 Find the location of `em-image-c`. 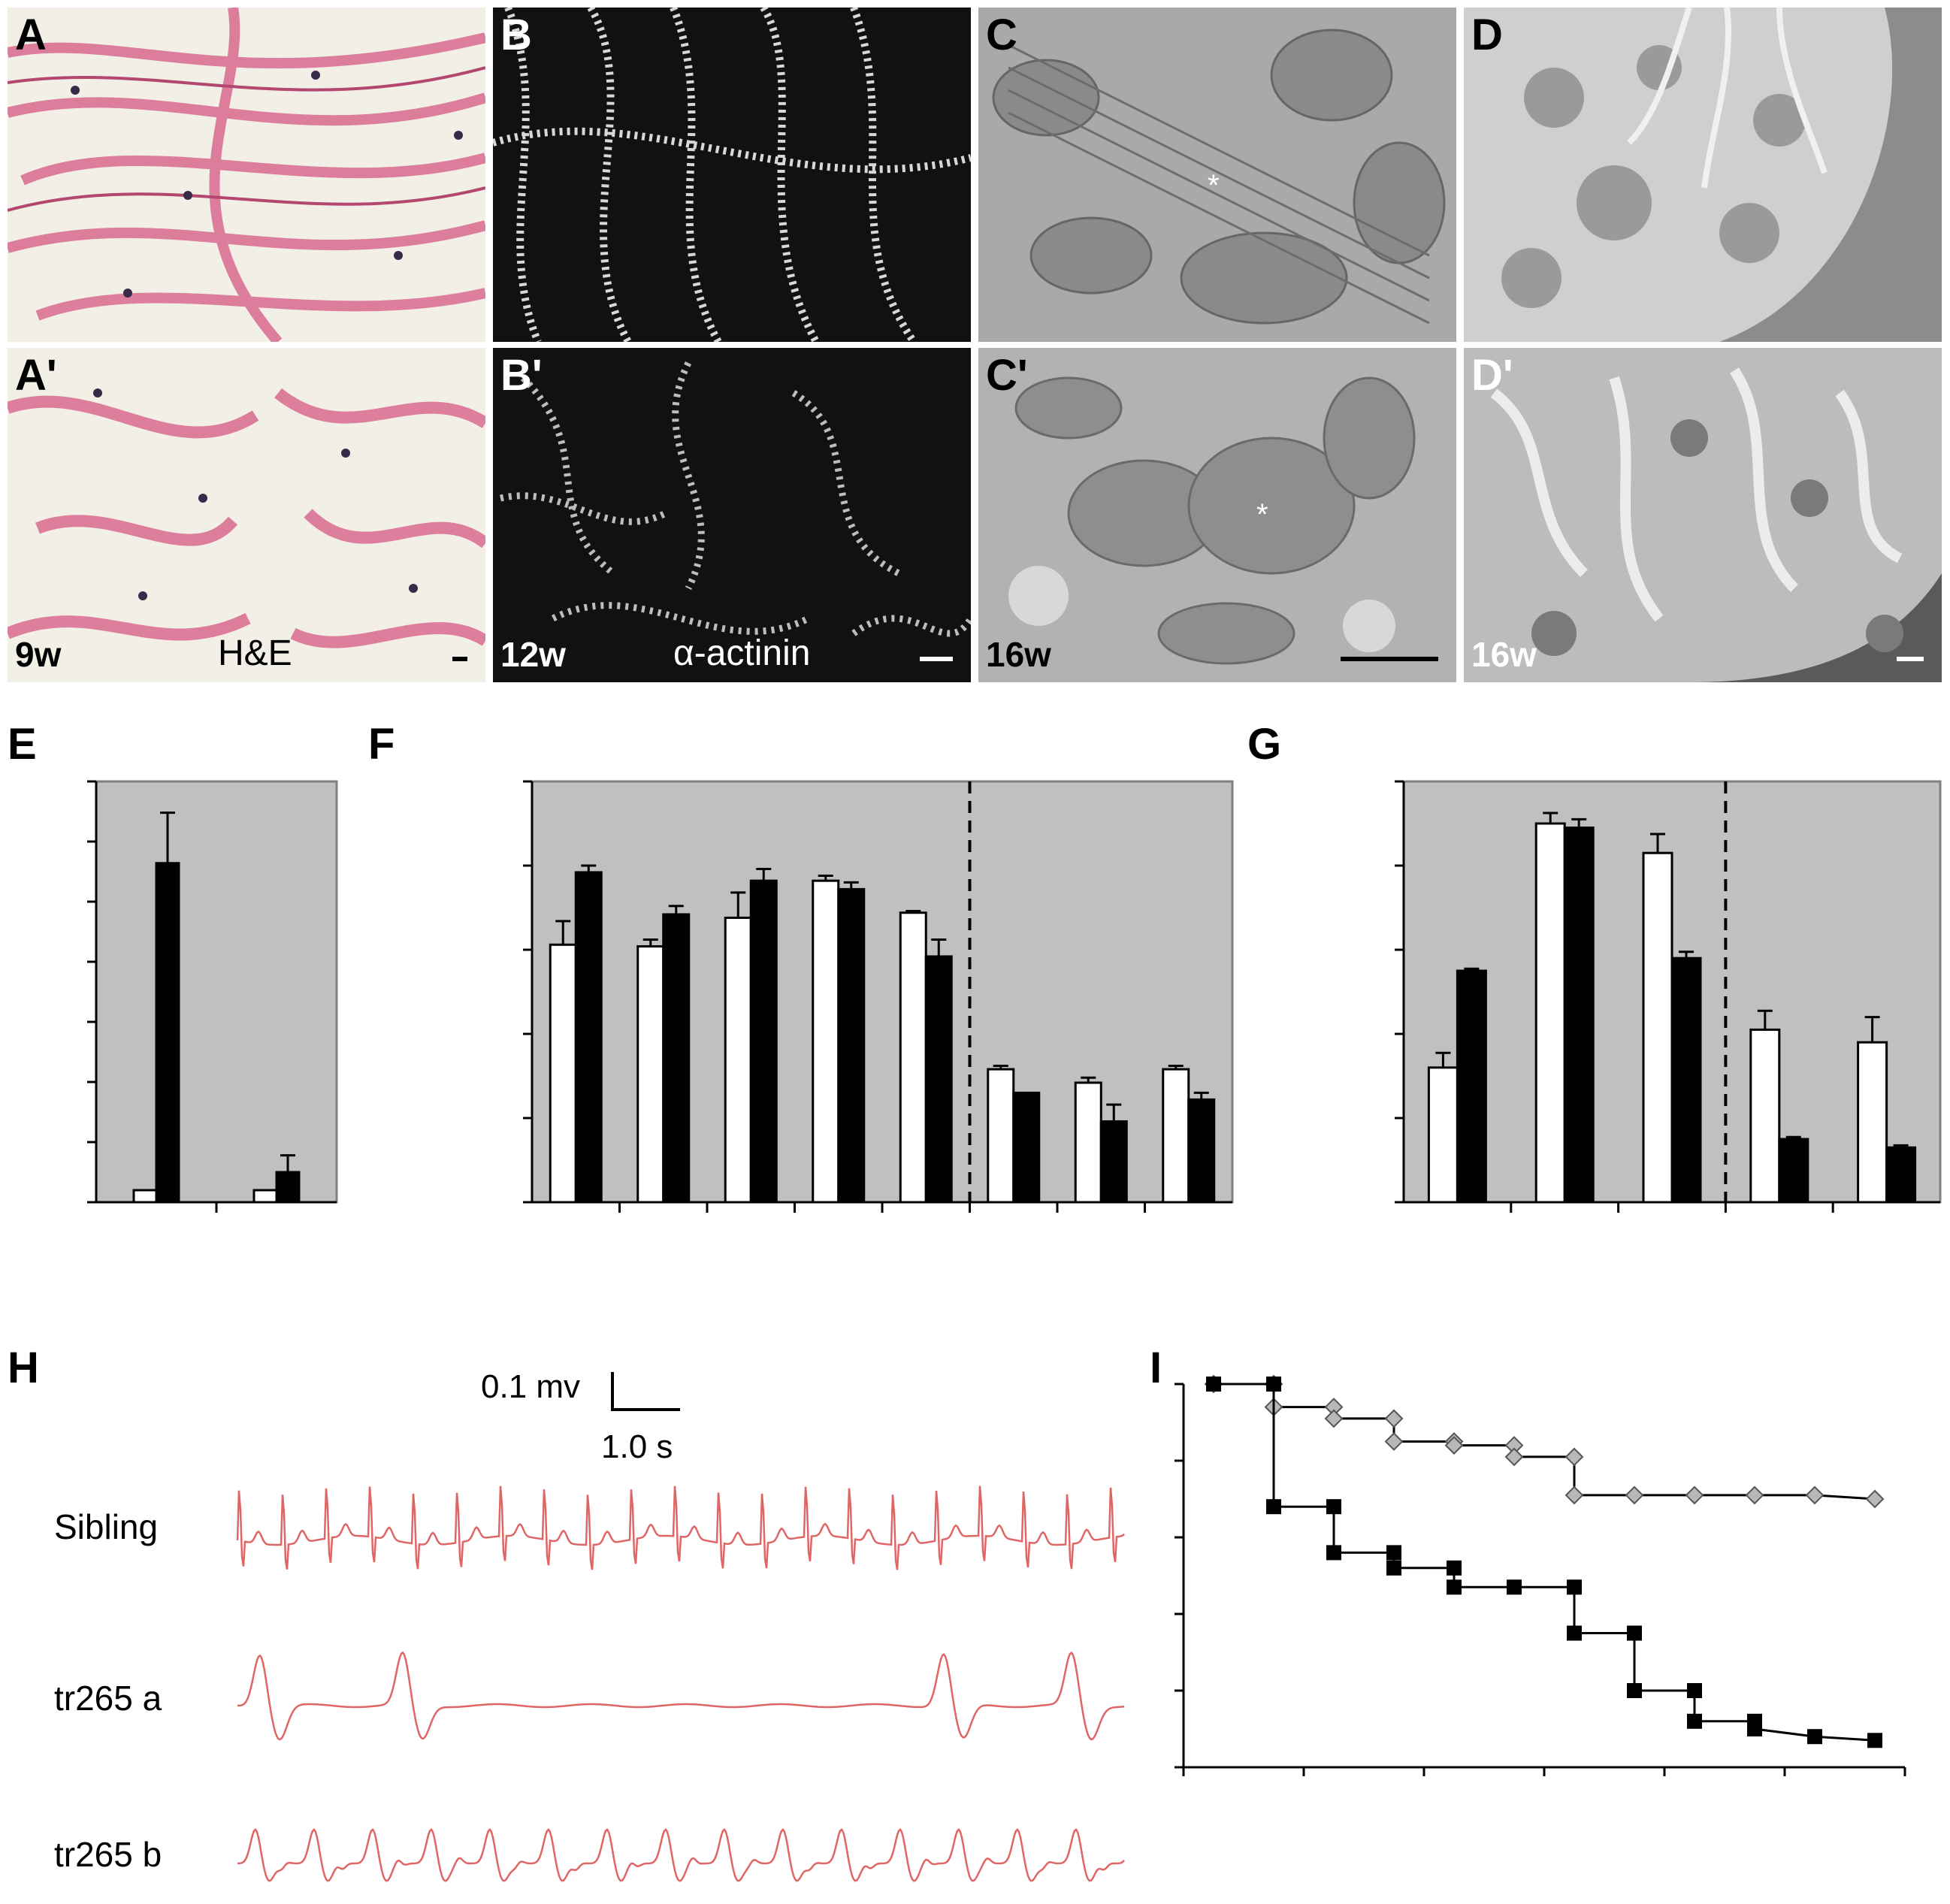

em-image-c is located at coordinates (1219, 177).